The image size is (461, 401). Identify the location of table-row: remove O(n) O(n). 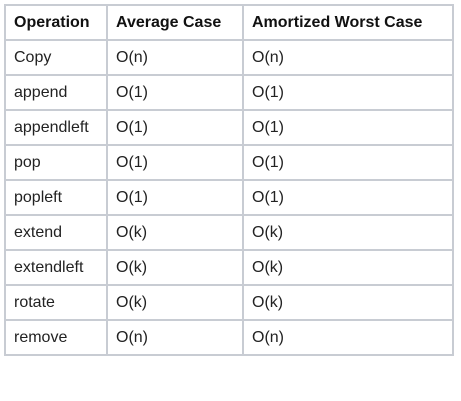
(229, 337).